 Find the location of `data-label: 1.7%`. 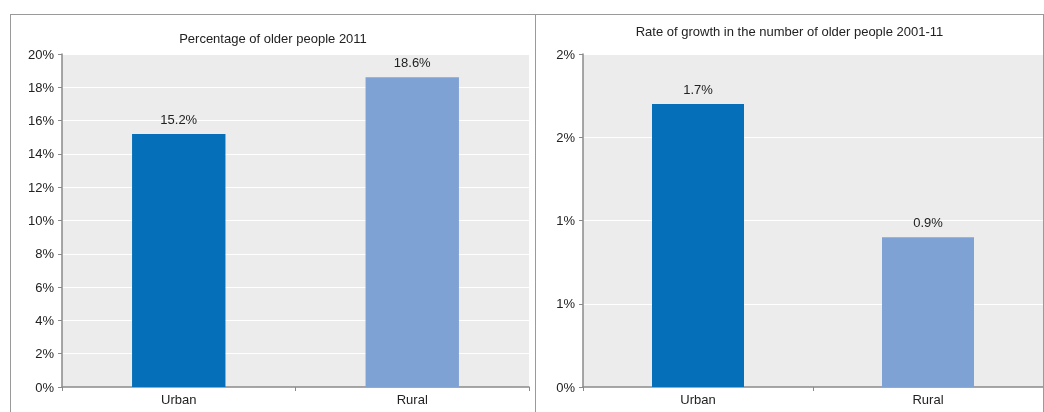

data-label: 1.7% is located at coordinates (698, 89).